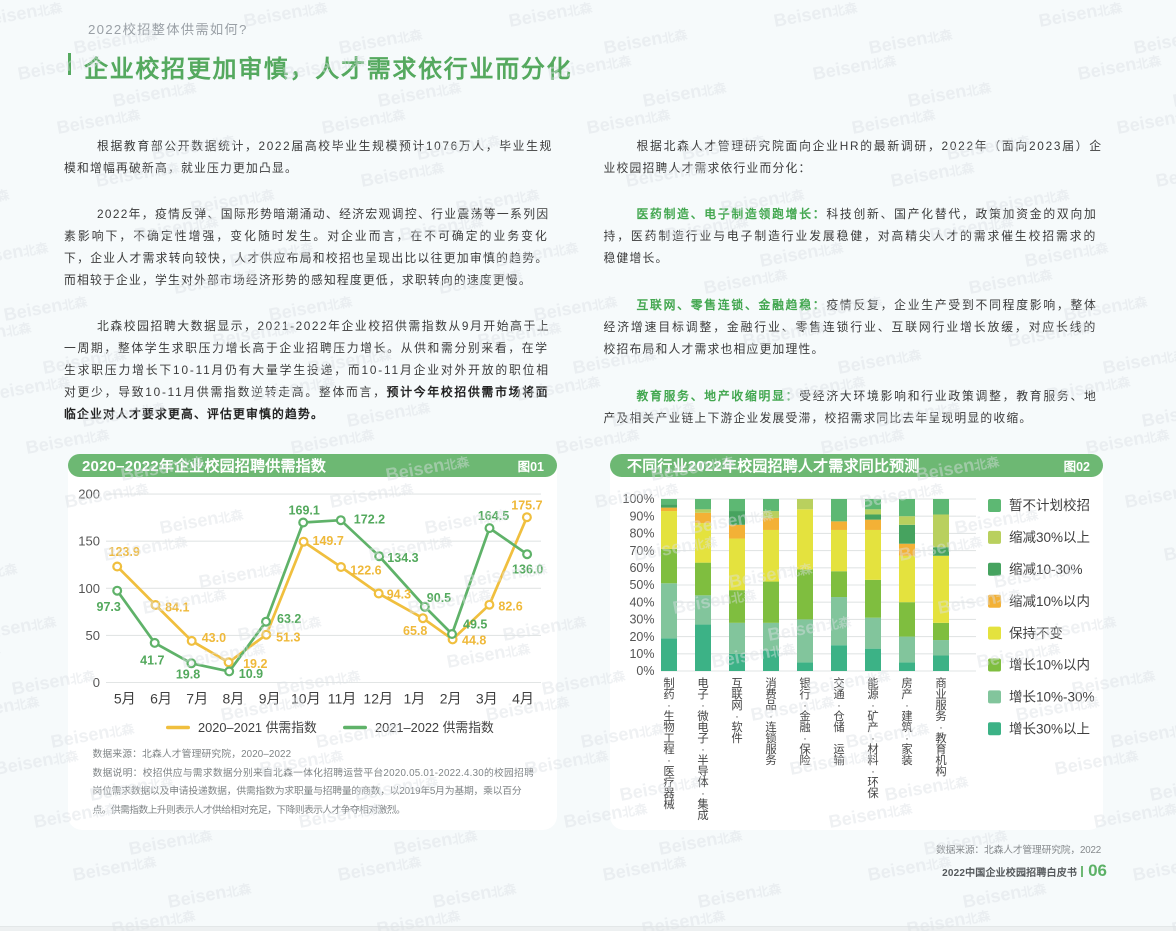 The height and width of the screenshot is (931, 1176). I want to click on svg-text: 41.7, so click(152, 661).